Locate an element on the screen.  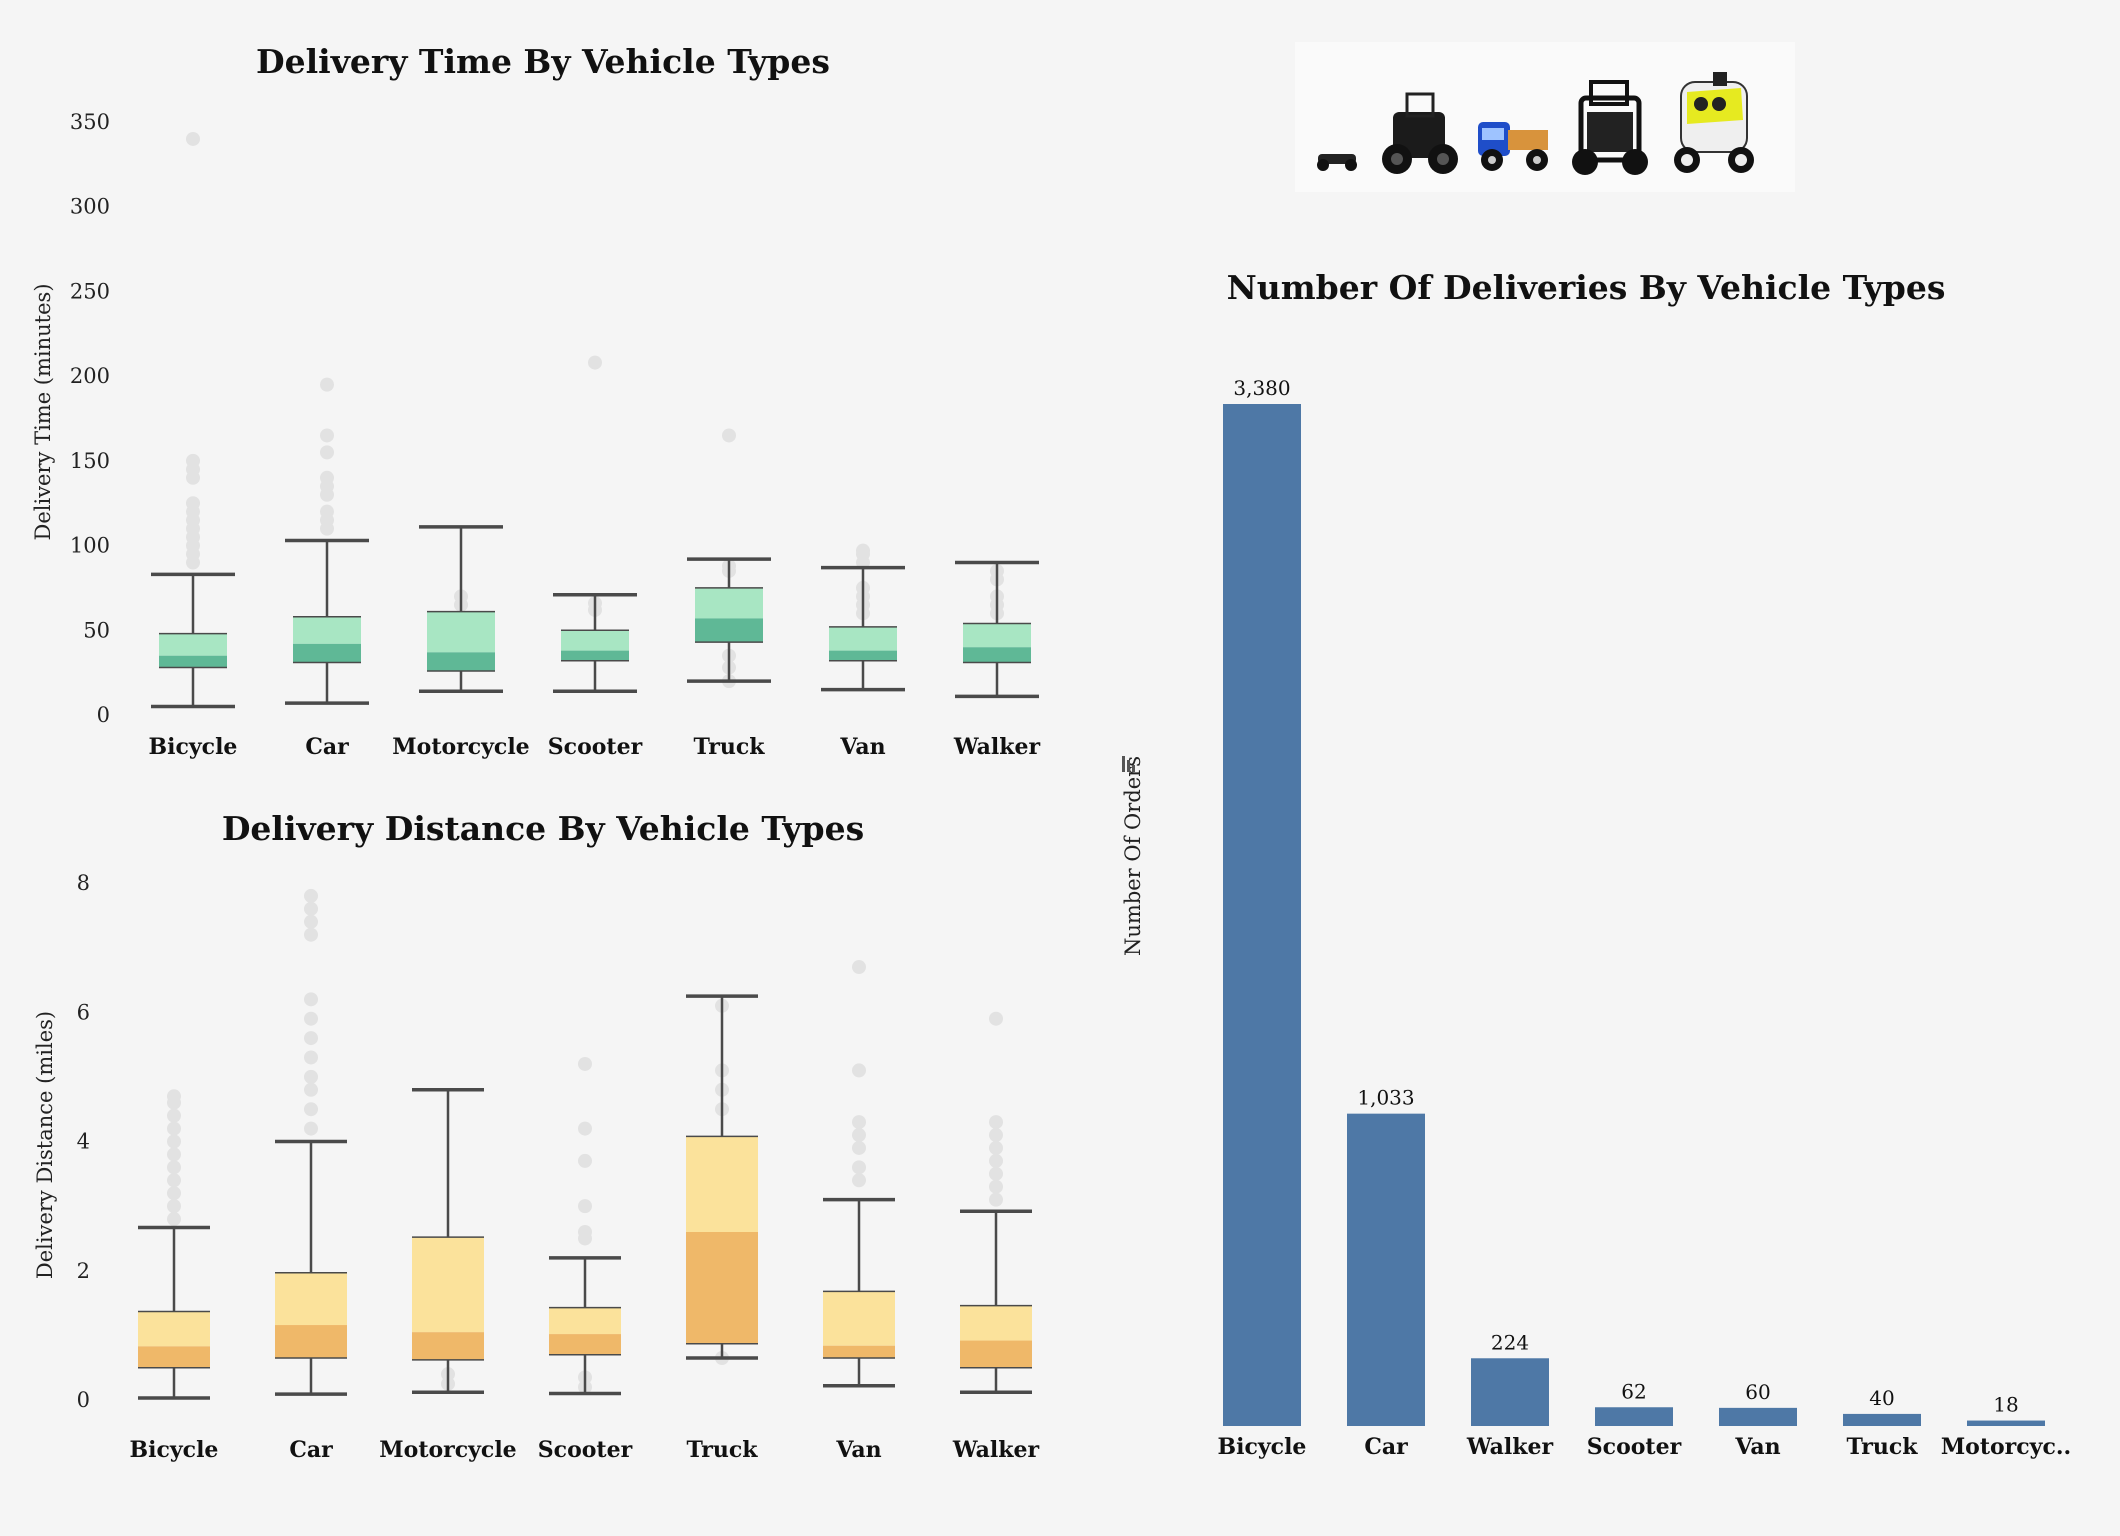
y-axis-label: Delivery Time (minutes) is located at coordinates (43, 411).